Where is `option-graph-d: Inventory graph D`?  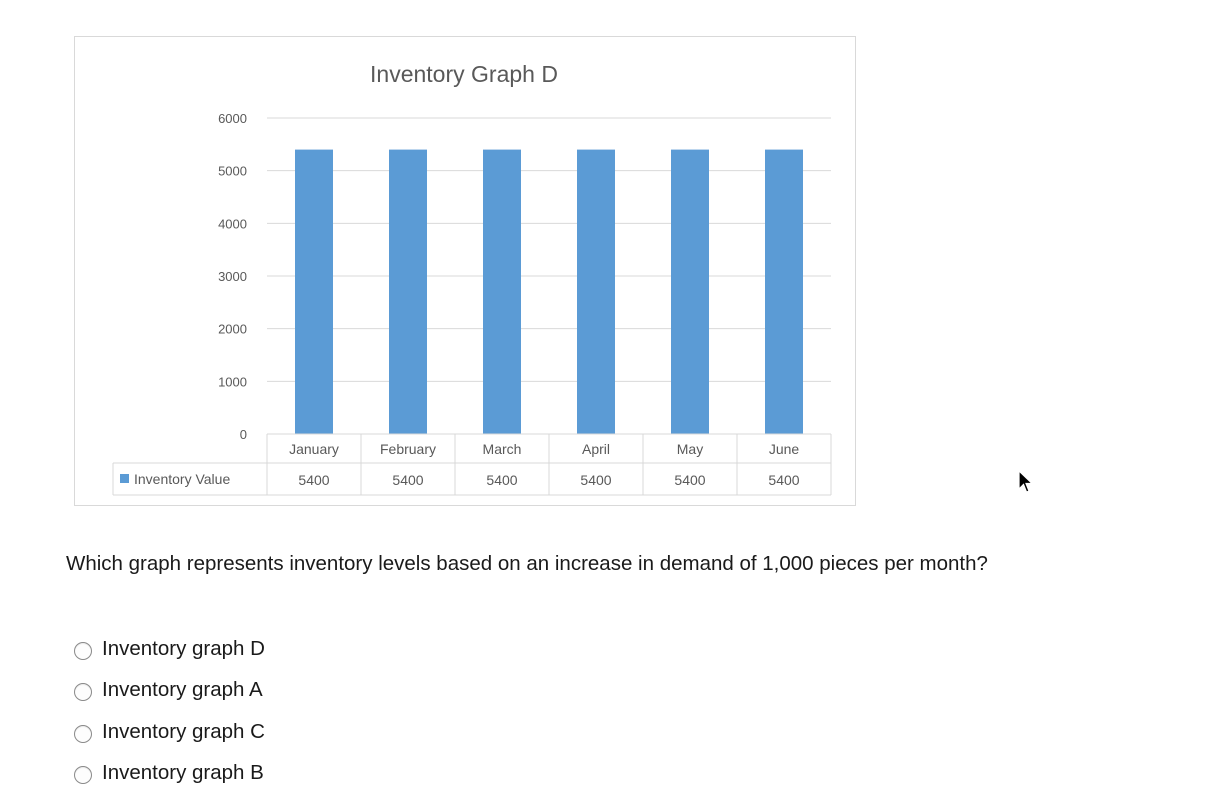
option-graph-d: Inventory graph D is located at coordinates (169, 649).